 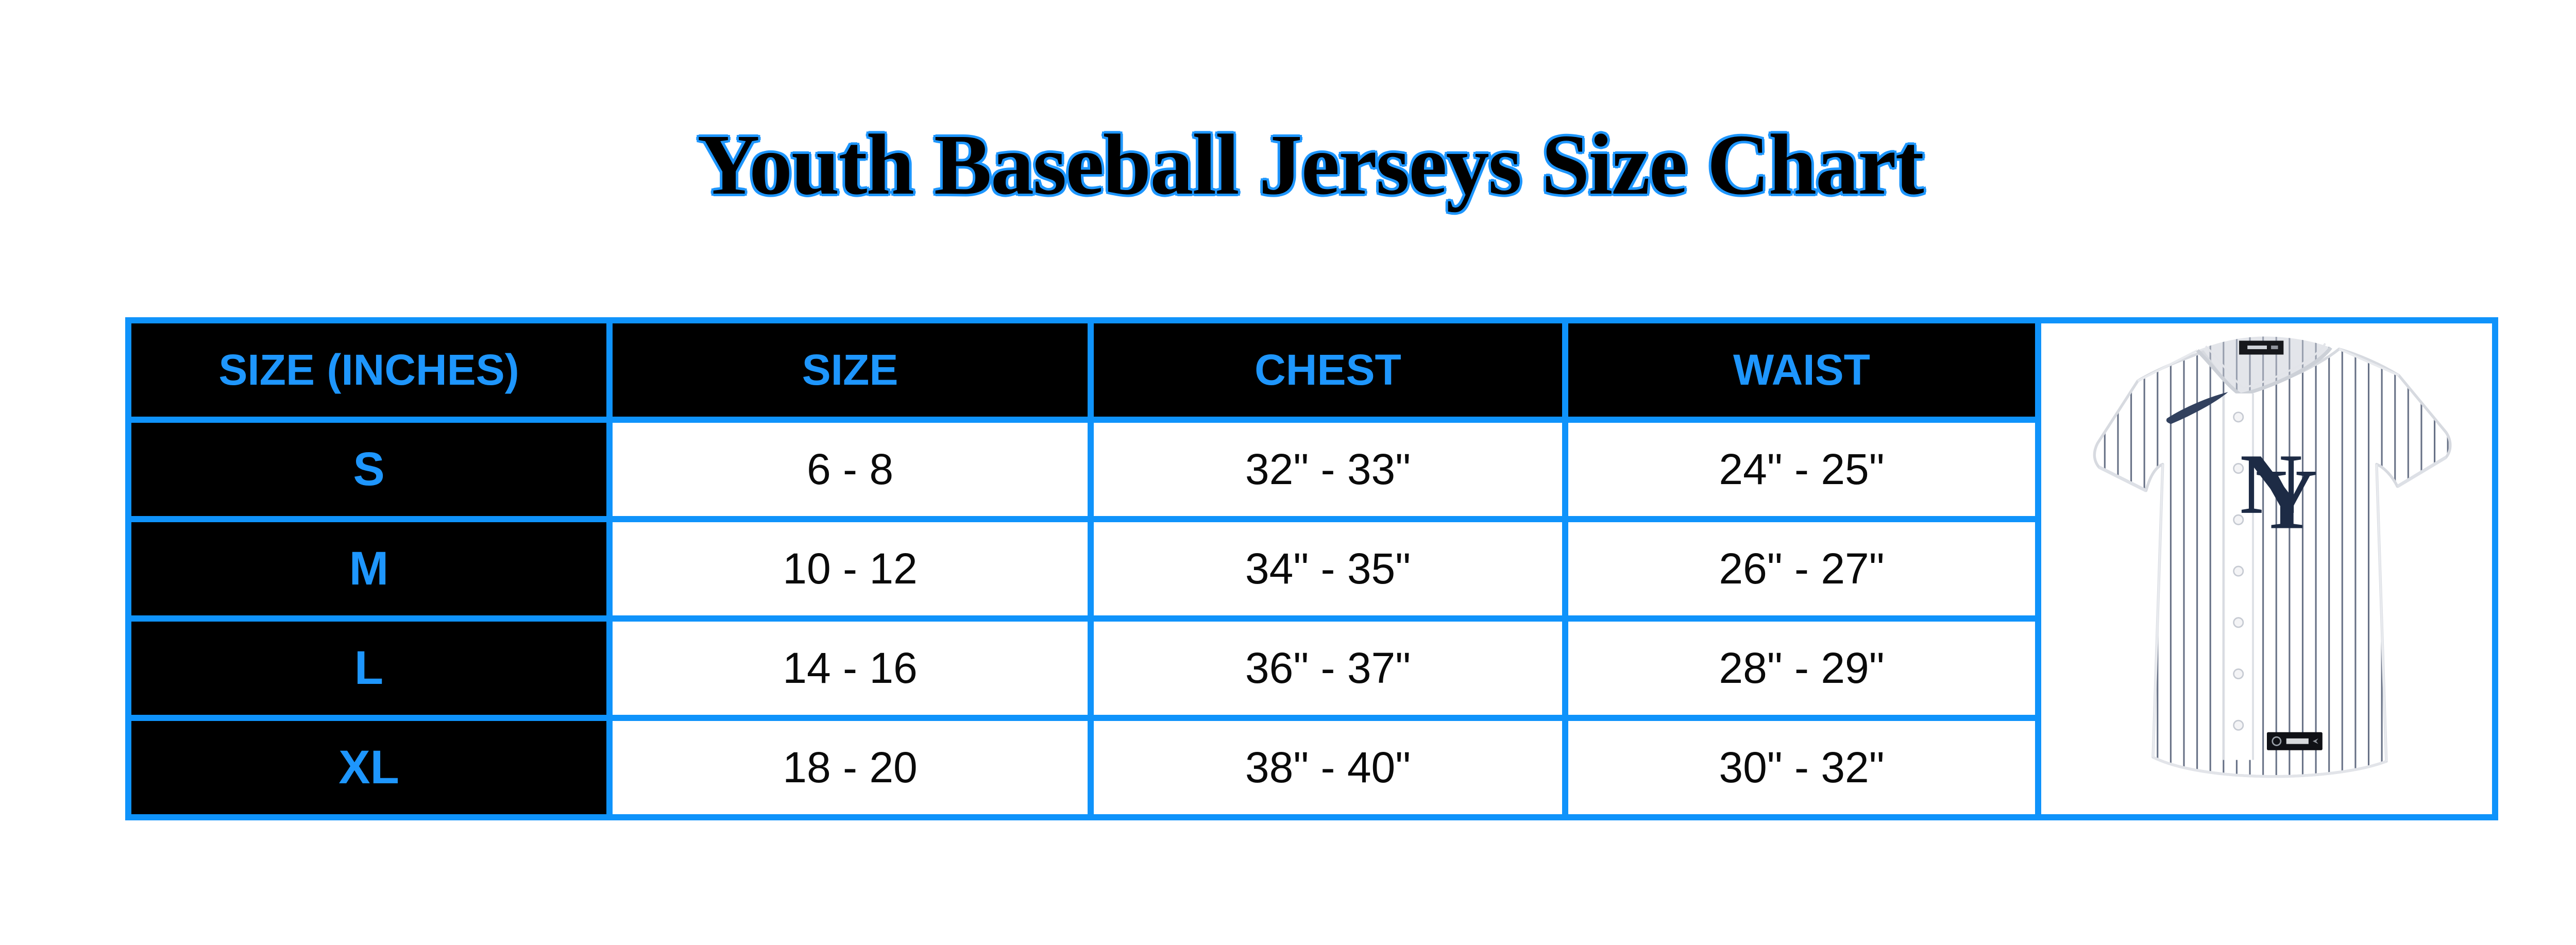 What do you see at coordinates (2261, 347) in the screenshot?
I see `neck-size-tag` at bounding box center [2261, 347].